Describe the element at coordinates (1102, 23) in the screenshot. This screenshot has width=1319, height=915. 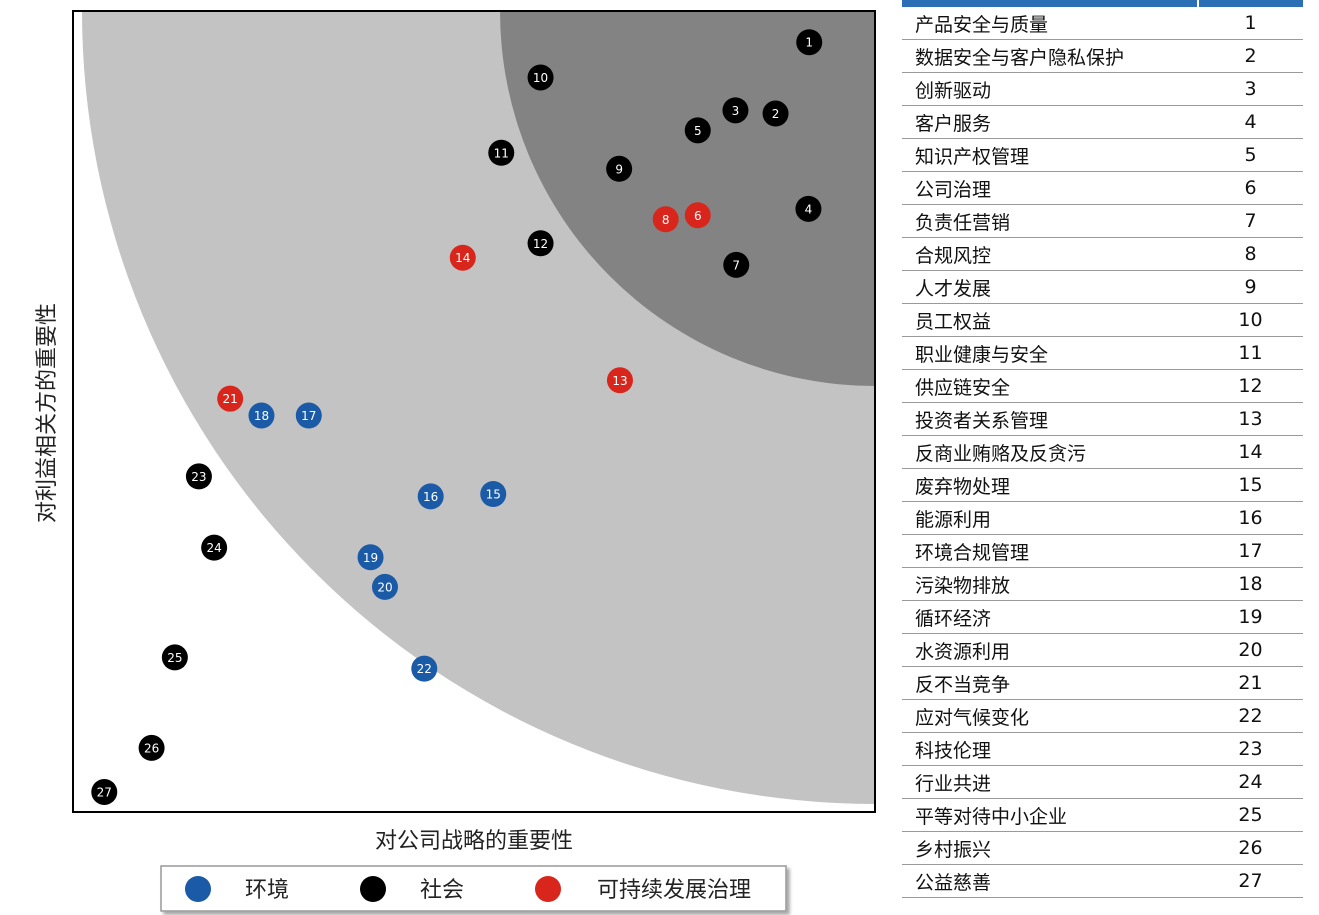
I see `table-row: 产品安全与质量 1` at that location.